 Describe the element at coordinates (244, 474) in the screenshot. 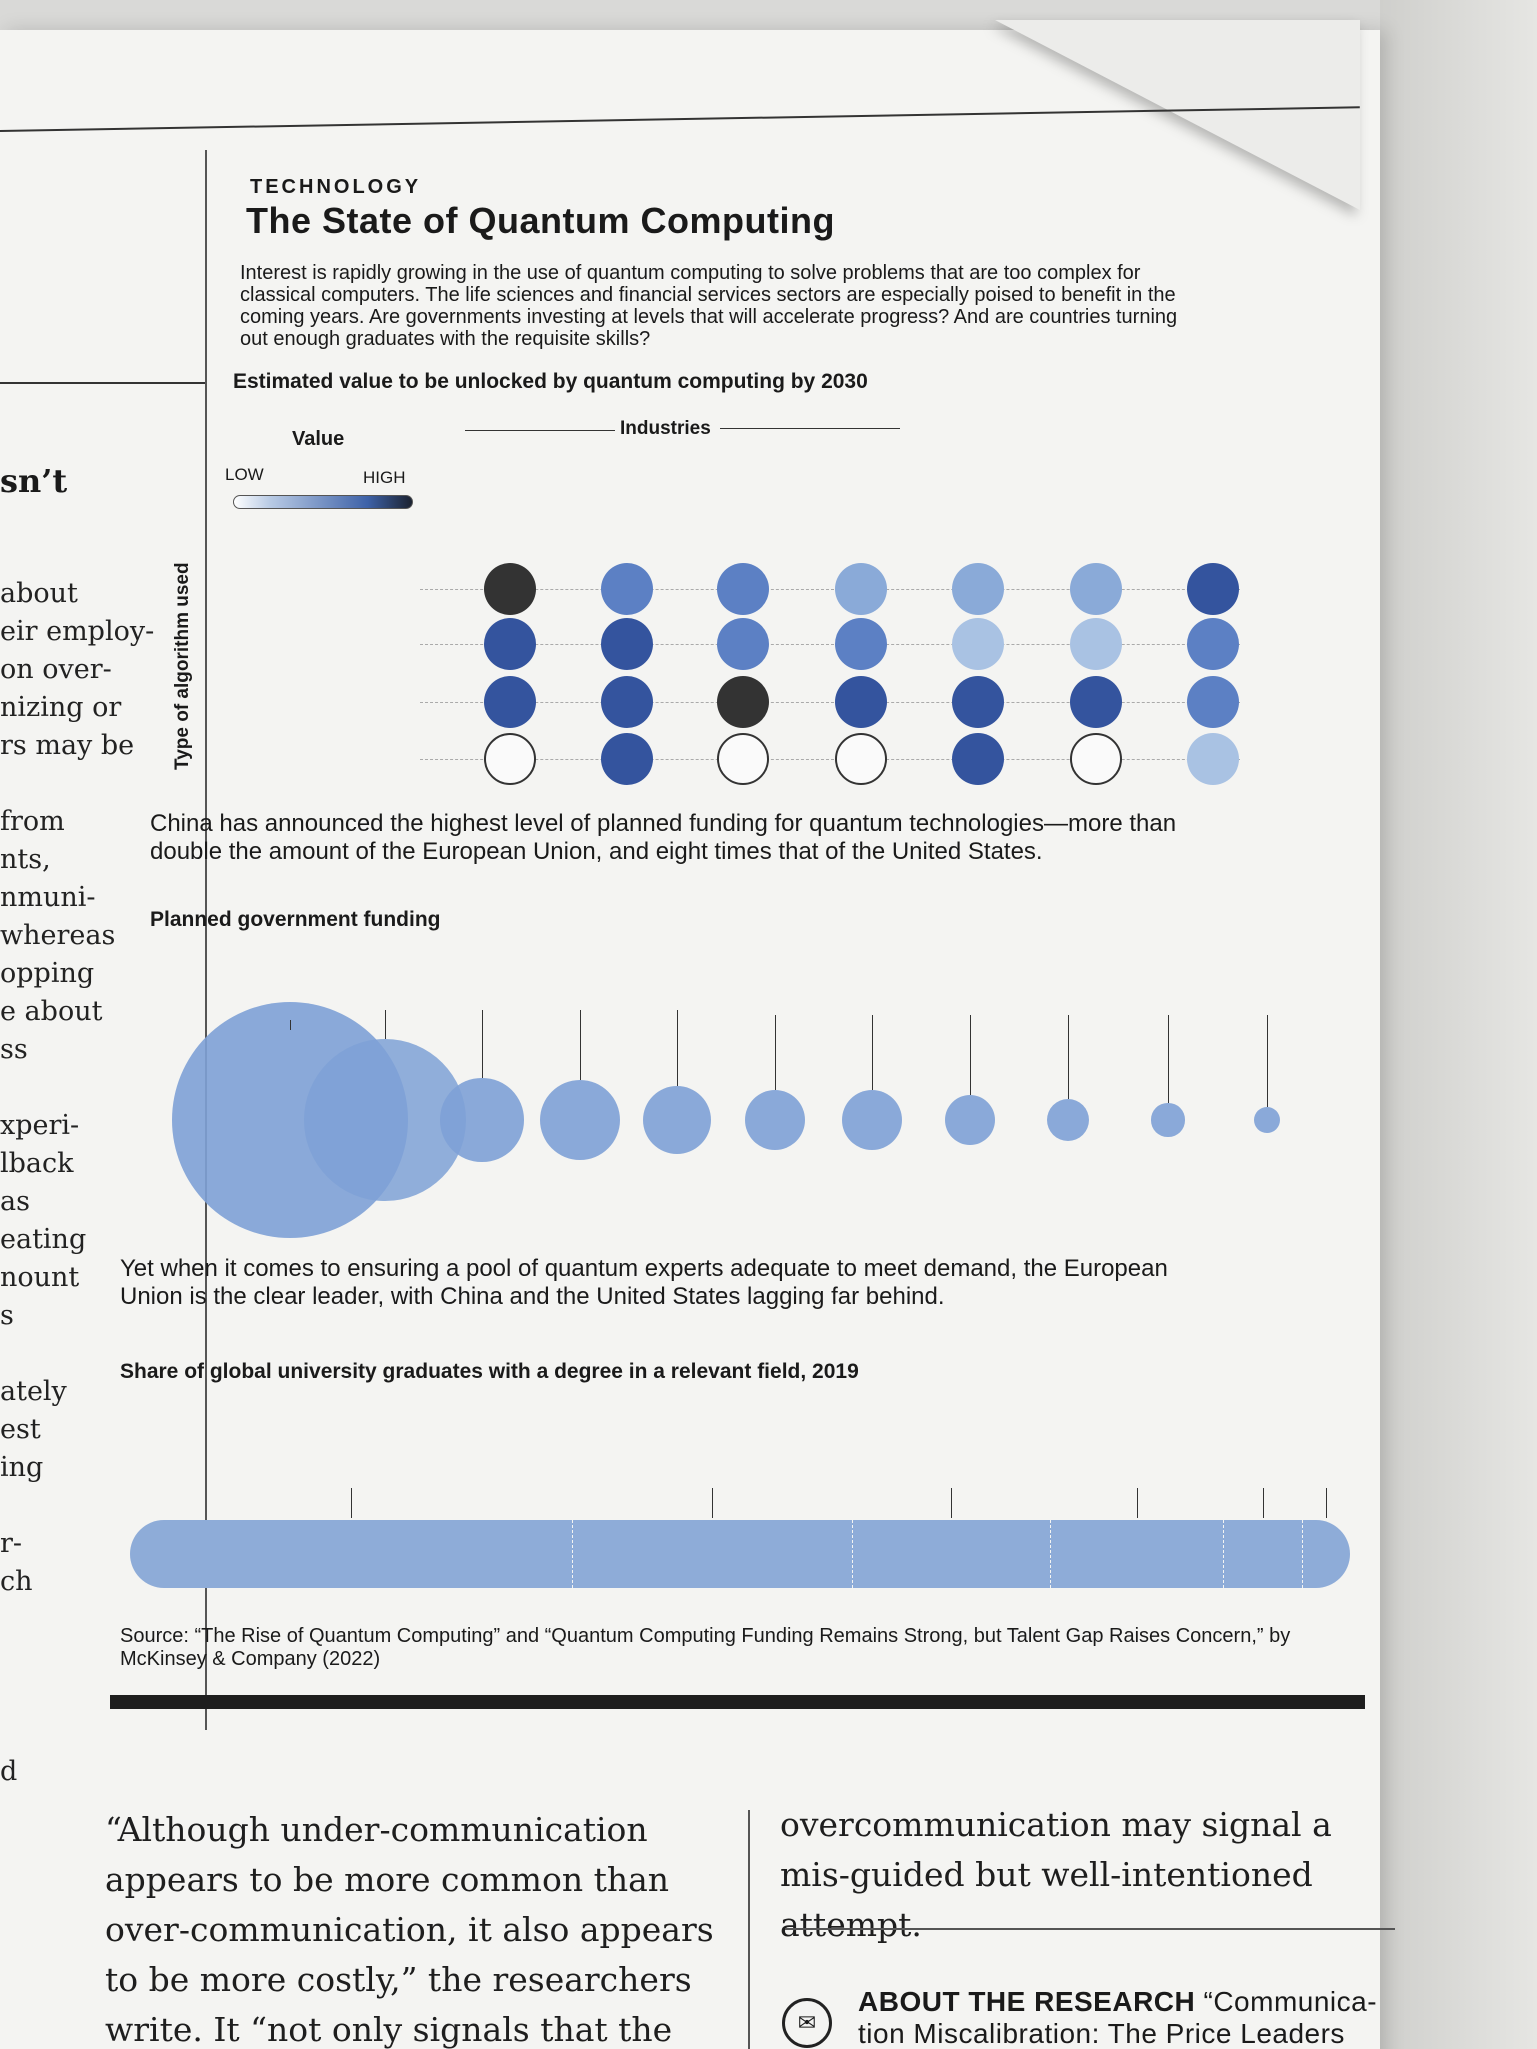

I see `legend-low-label: LOW` at that location.